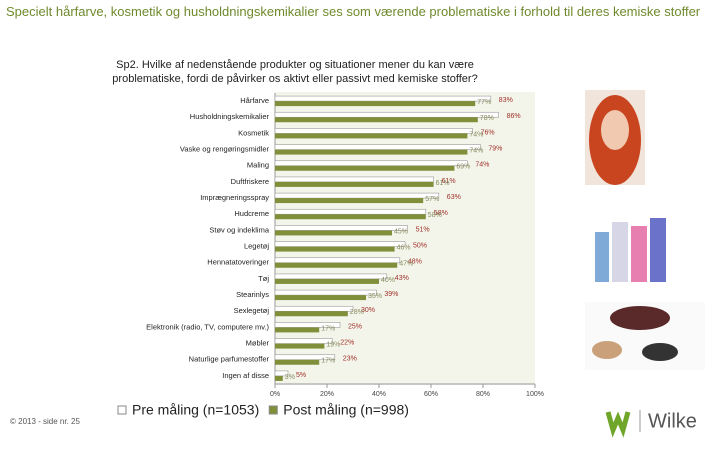 The height and width of the screenshot is (450, 720). I want to click on data-label: 5%, so click(301, 375).